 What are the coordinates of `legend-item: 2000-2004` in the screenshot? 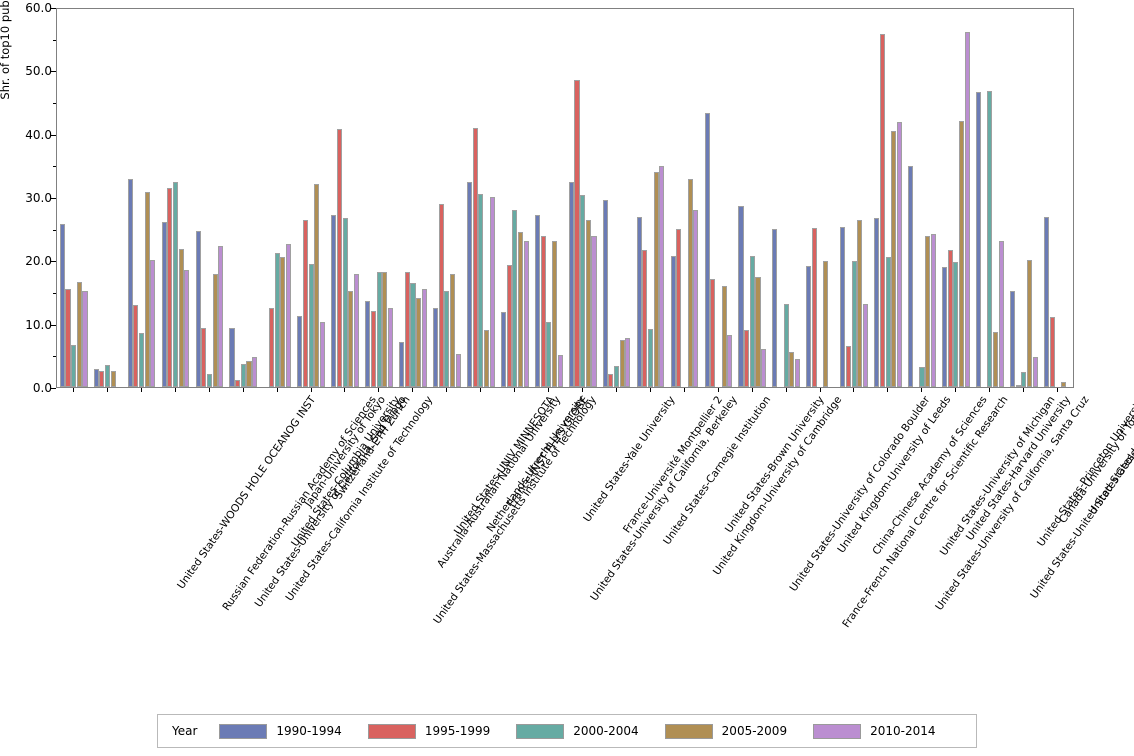 It's located at (577, 731).